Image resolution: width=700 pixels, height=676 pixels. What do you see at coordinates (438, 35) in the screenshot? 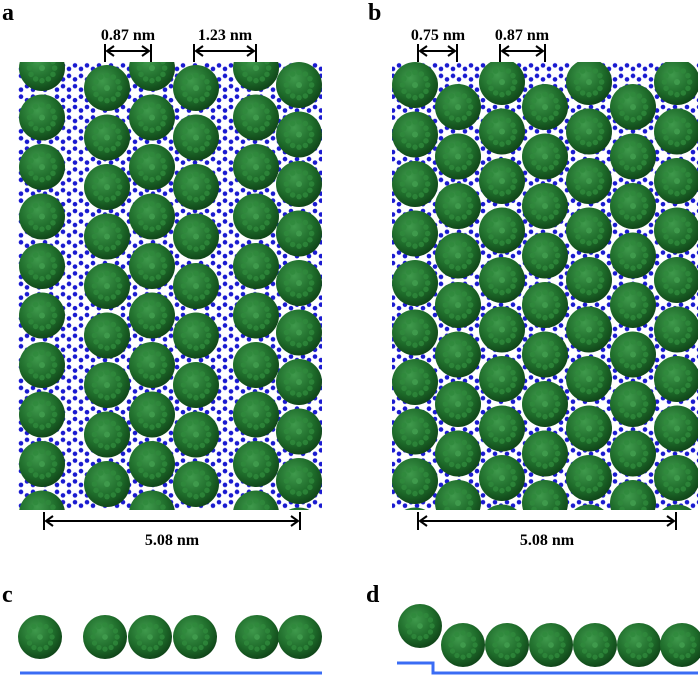
I see `dim-label: 0.75 nm` at bounding box center [438, 35].